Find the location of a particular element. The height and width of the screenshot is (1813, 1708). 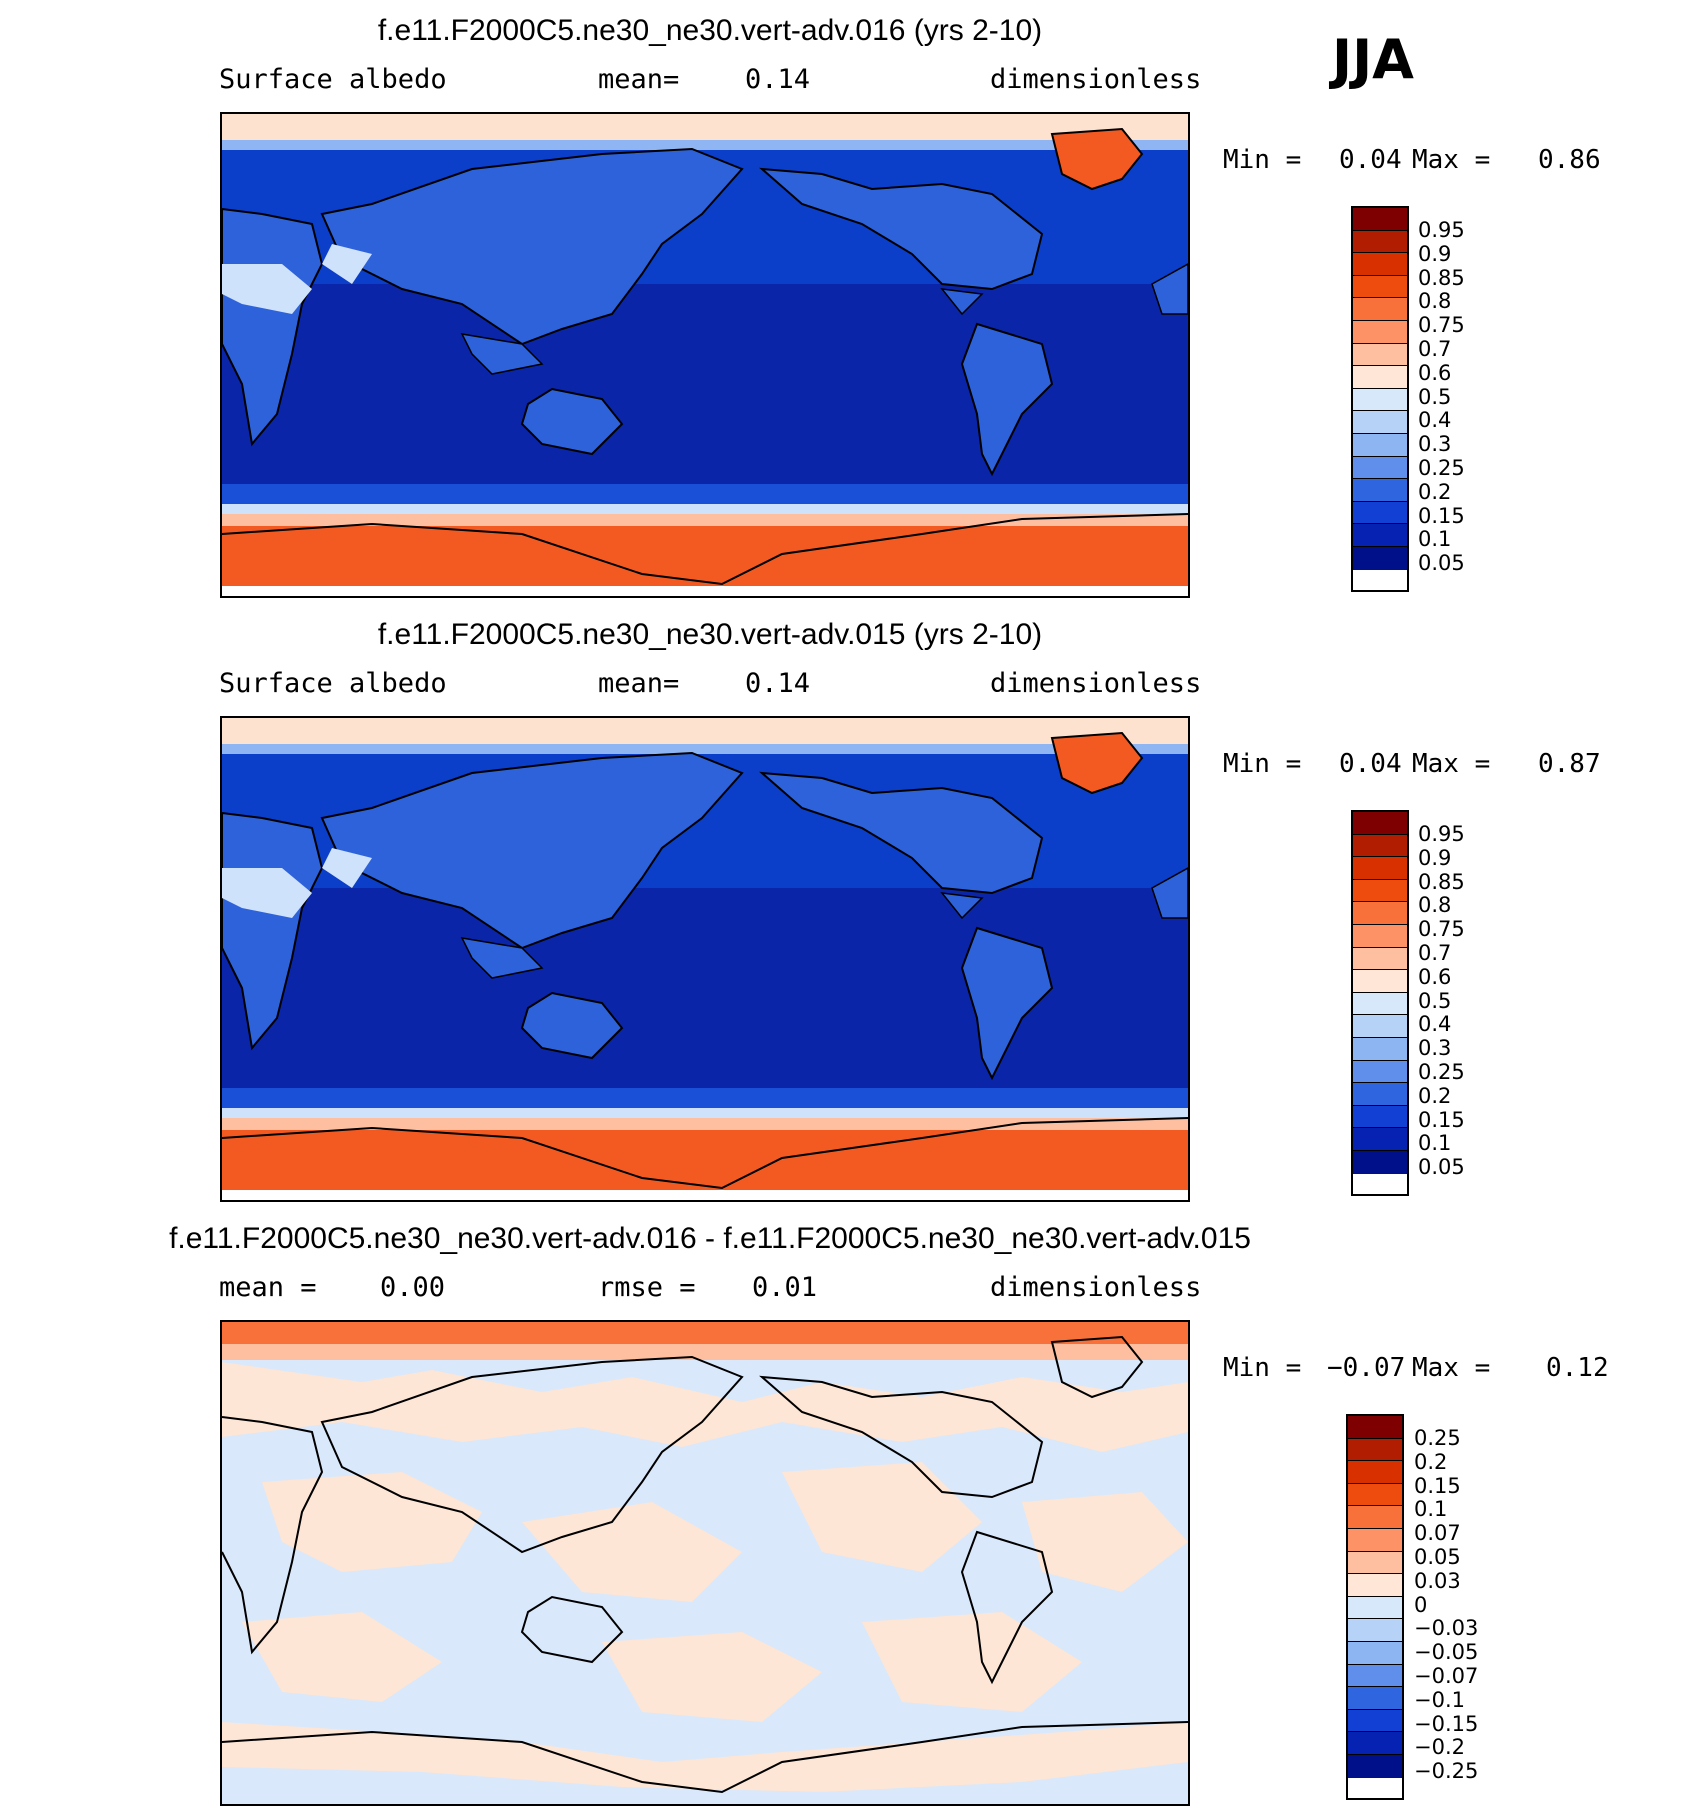

panel-2-max-label: Max = is located at coordinates (1451, 764).